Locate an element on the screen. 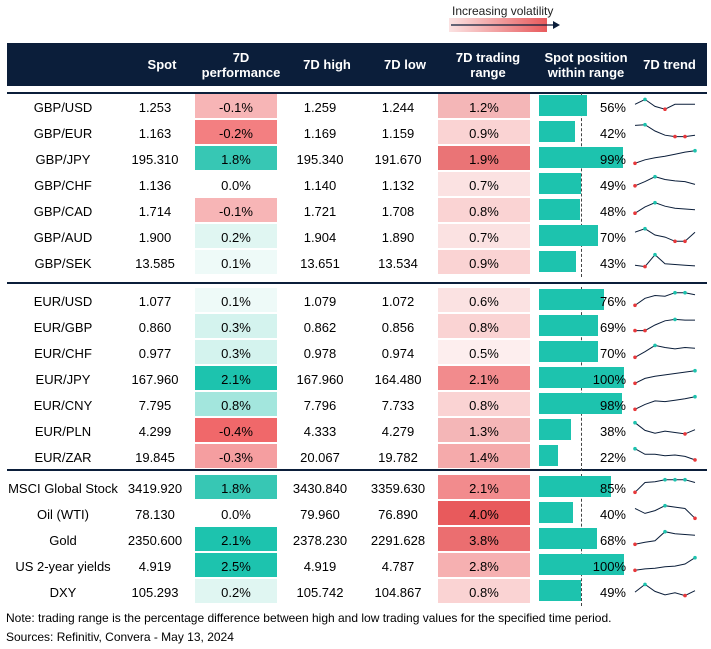  row-label: EUR/CHF is located at coordinates (63, 353).